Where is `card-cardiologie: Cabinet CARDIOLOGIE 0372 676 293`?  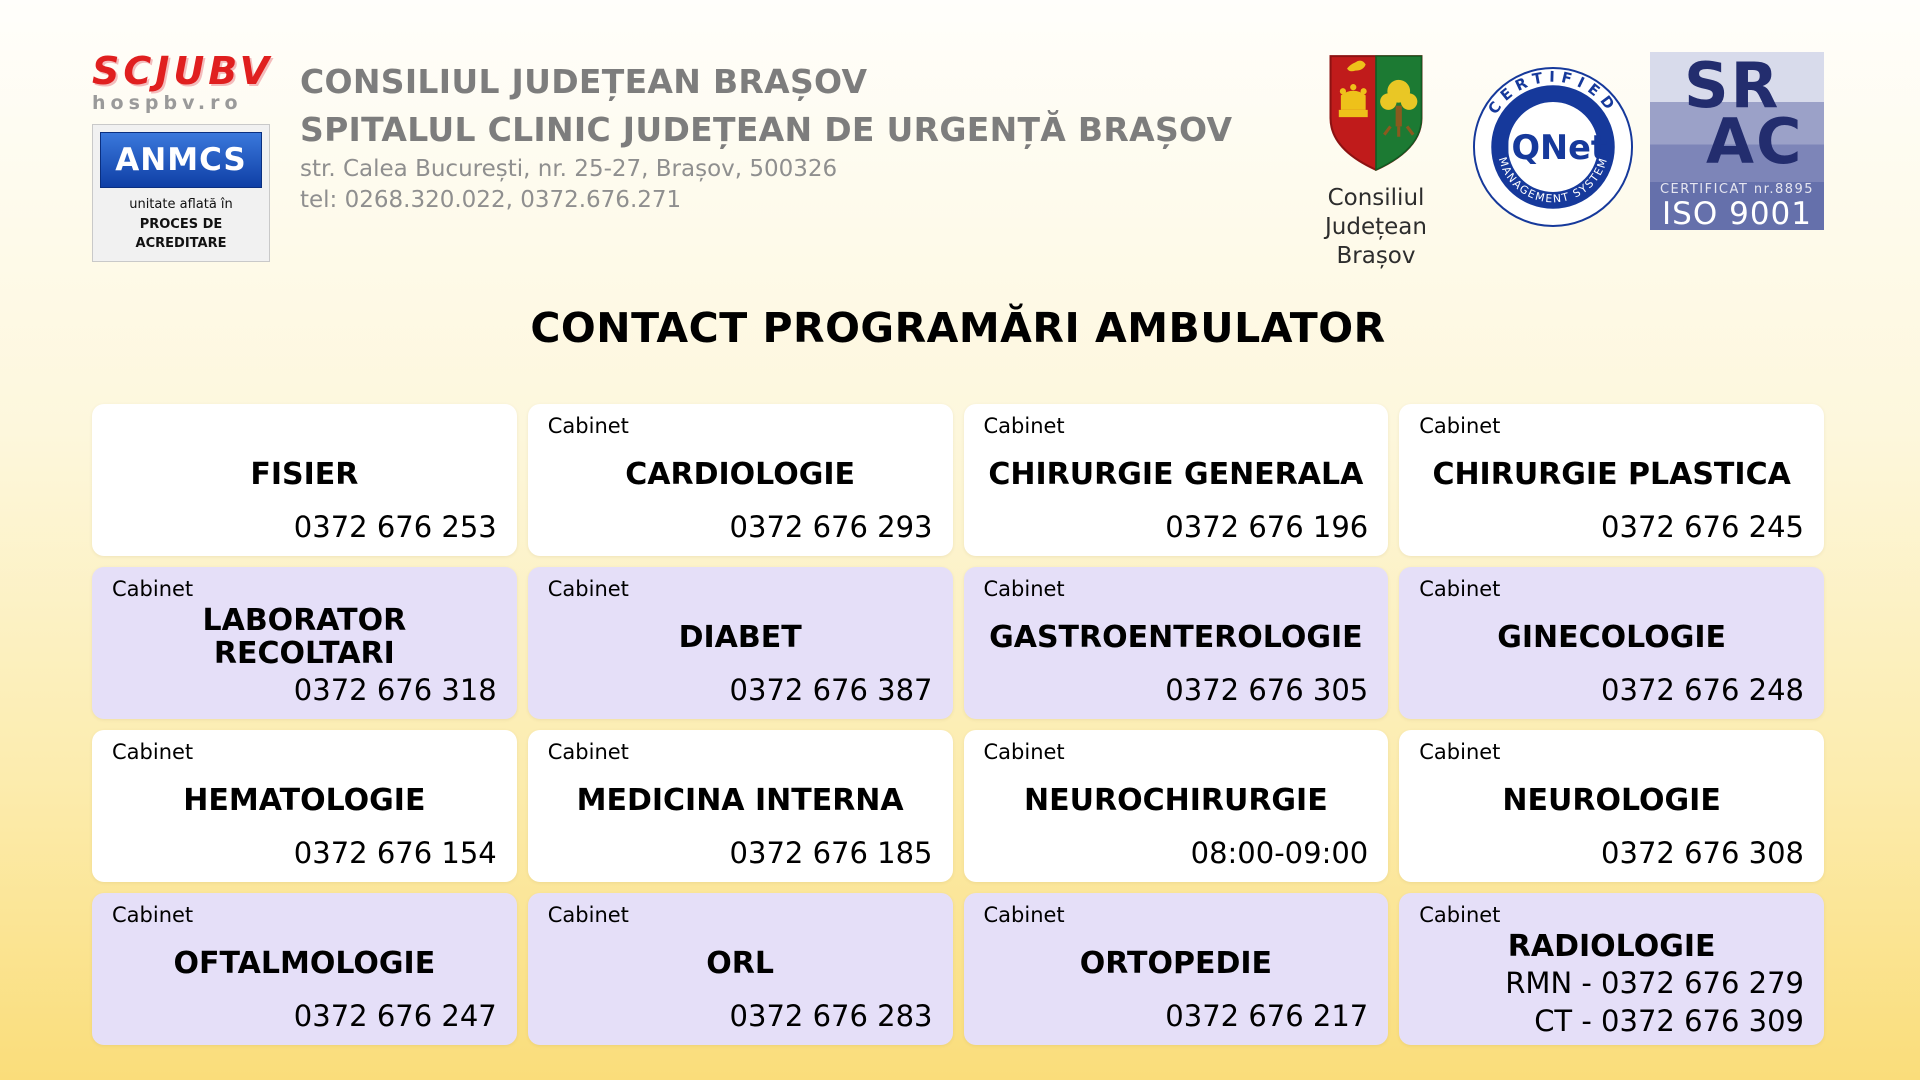
card-cardiologie: Cabinet CARDIOLOGIE 0372 676 293 is located at coordinates (740, 480).